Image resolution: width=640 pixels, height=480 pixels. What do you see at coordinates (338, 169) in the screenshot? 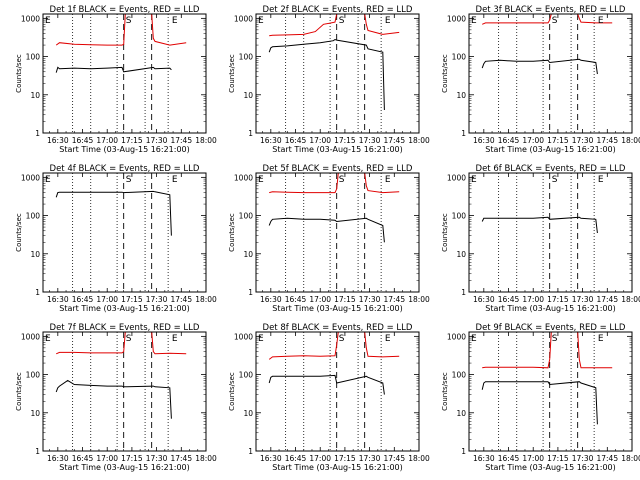
I see `panel-title: Det 5f BLACK = Events, RED = LLD` at bounding box center [338, 169].